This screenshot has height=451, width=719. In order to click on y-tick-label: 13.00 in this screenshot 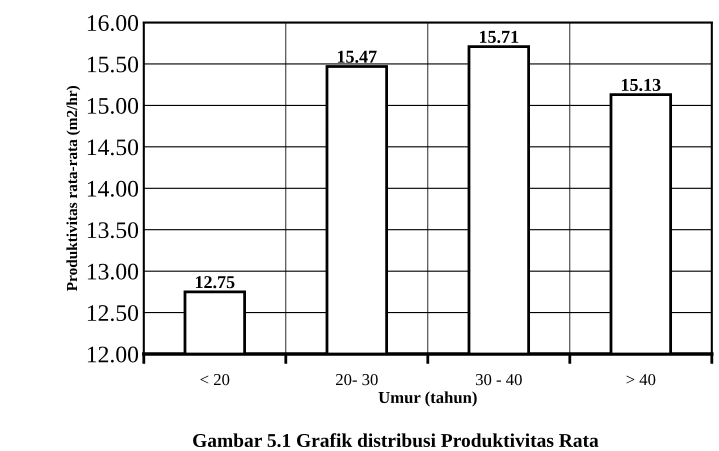, I will do `click(113, 272)`.